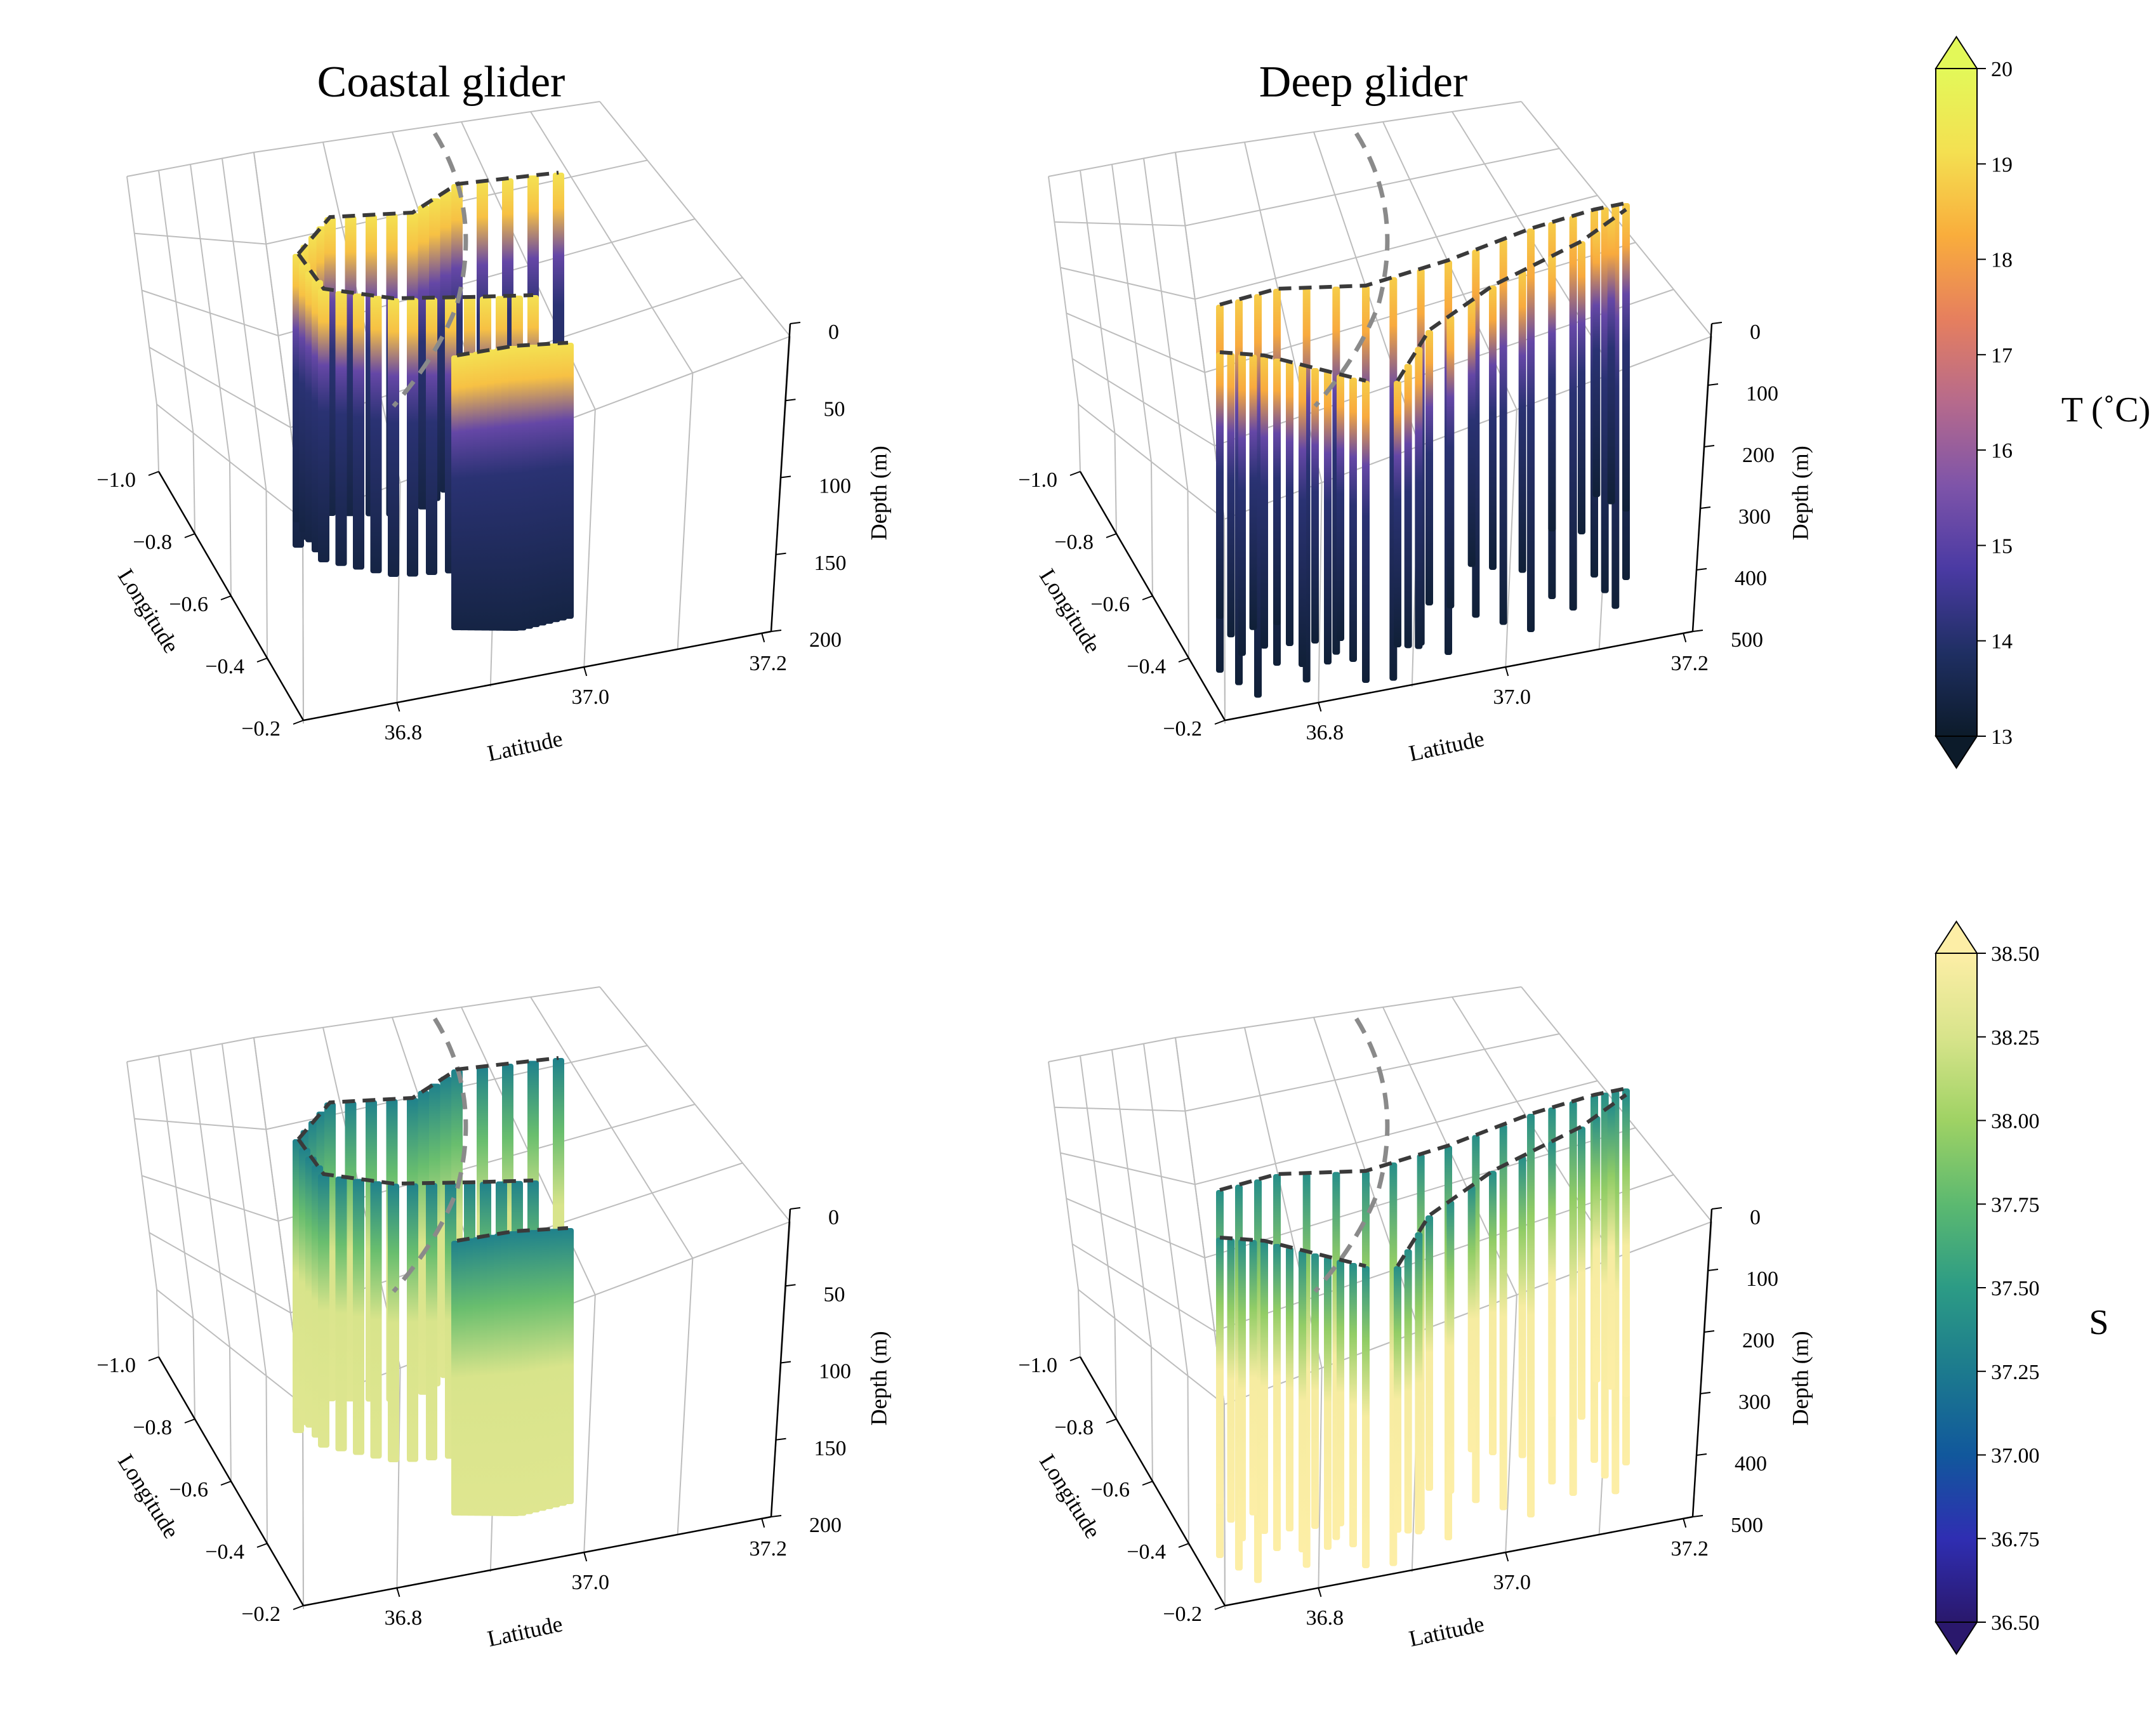 This screenshot has width=2156, height=1718. What do you see at coordinates (404, 1618) in the screenshot?
I see `latitude-tick-label: 36.8` at bounding box center [404, 1618].